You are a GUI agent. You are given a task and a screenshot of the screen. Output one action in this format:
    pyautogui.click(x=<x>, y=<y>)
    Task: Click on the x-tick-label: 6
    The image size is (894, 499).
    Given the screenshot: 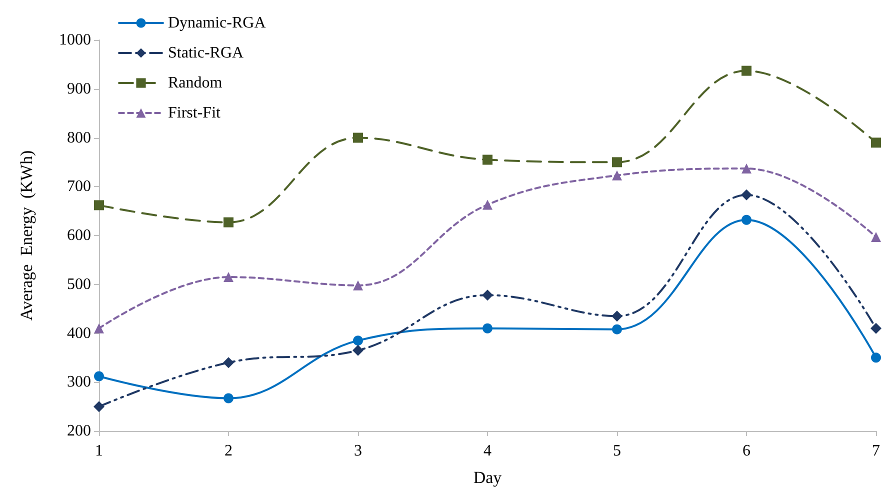 What is the action you would take?
    pyautogui.click(x=746, y=451)
    